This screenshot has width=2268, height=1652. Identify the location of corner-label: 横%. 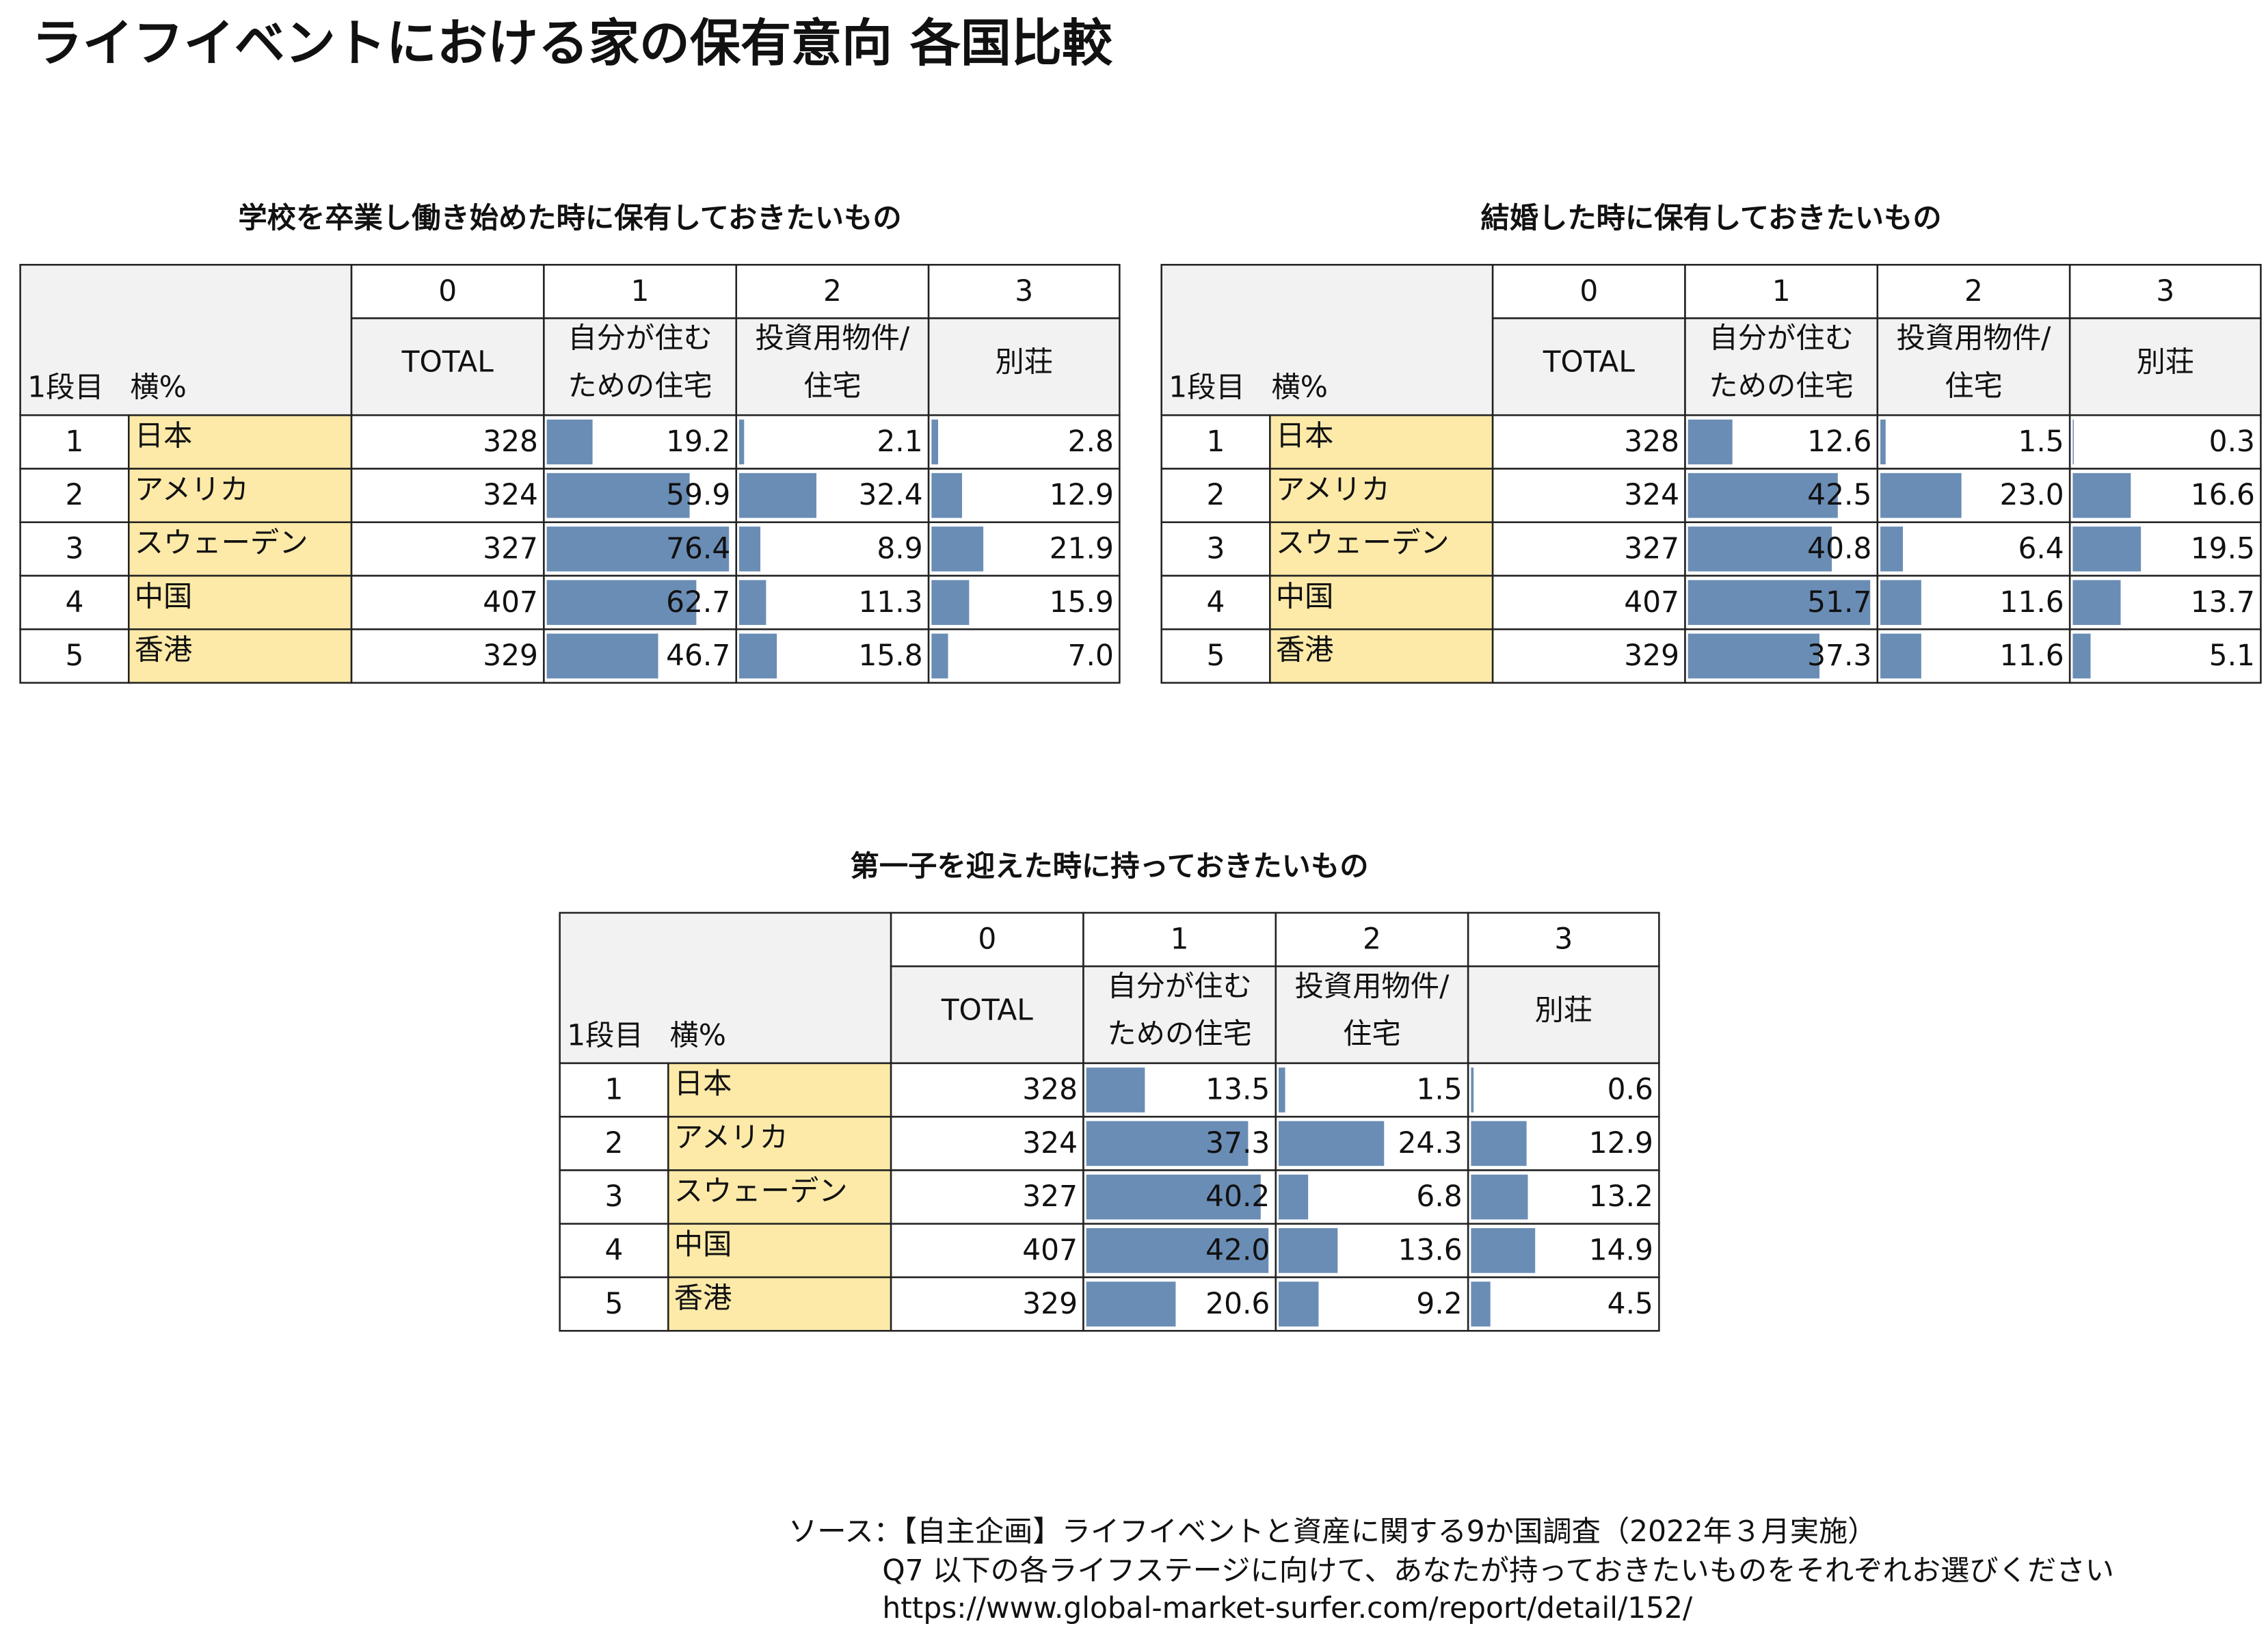
(697, 1035).